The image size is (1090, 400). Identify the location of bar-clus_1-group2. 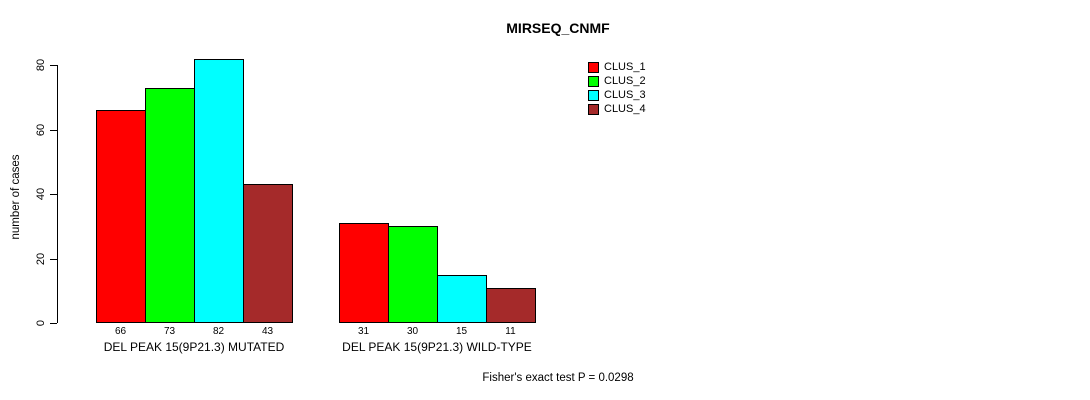
(364, 273).